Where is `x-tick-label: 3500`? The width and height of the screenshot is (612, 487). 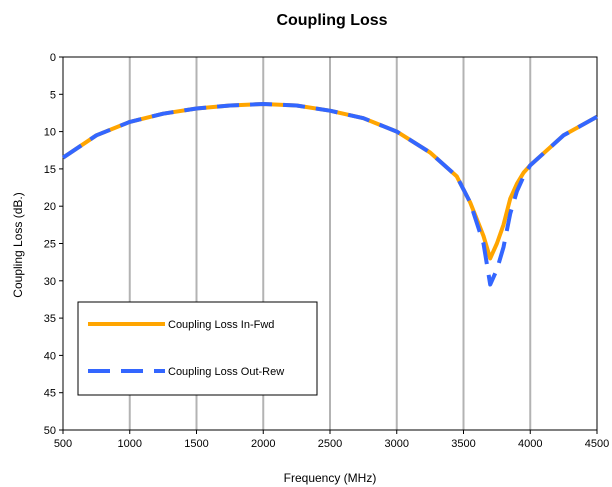 x-tick-label: 3500 is located at coordinates (463, 444).